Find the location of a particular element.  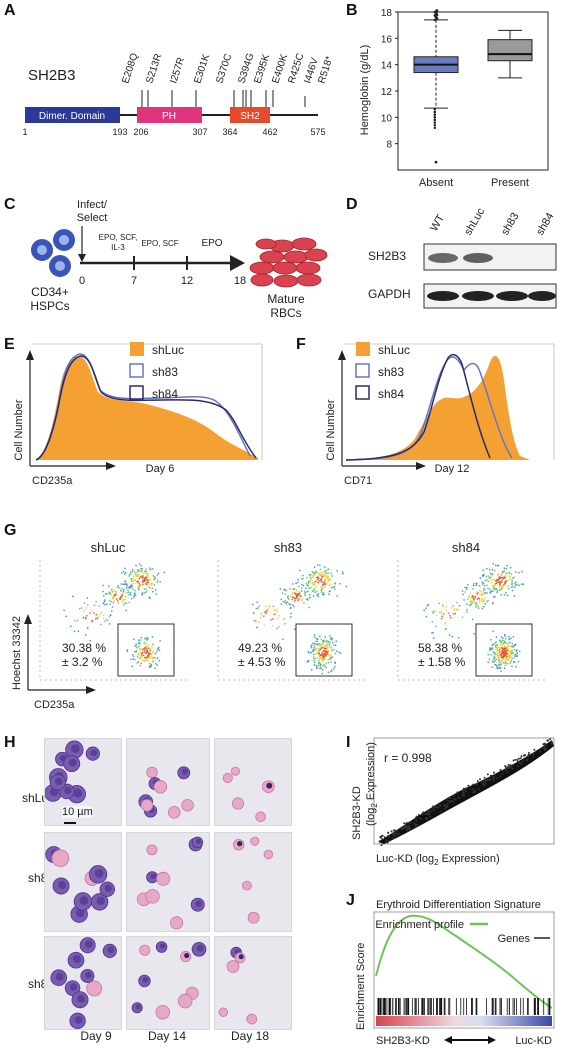

pos-364: 364 is located at coordinates (229, 132).